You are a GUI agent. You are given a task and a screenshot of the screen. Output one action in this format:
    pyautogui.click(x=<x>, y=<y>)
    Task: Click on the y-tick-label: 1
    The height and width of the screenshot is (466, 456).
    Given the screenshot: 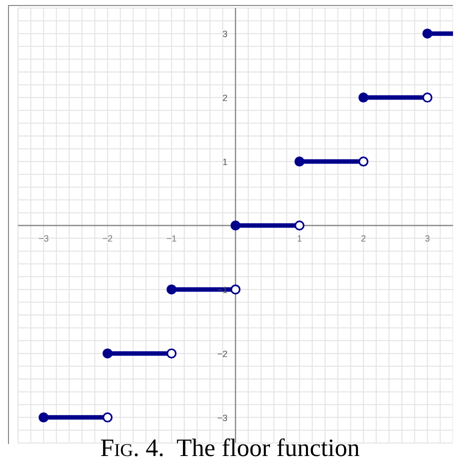 What is the action you would take?
    pyautogui.click(x=225, y=162)
    